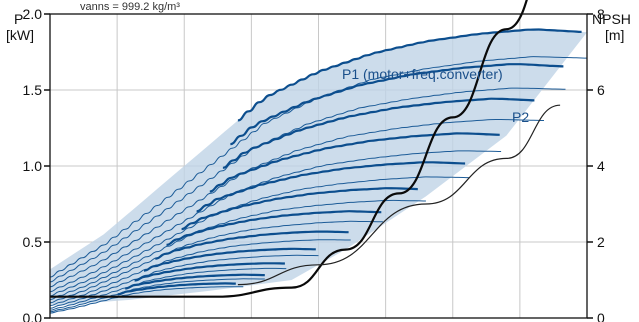 This screenshot has width=639, height=322. I want to click on right-axis-label-symbol: NPSH, so click(611, 19).